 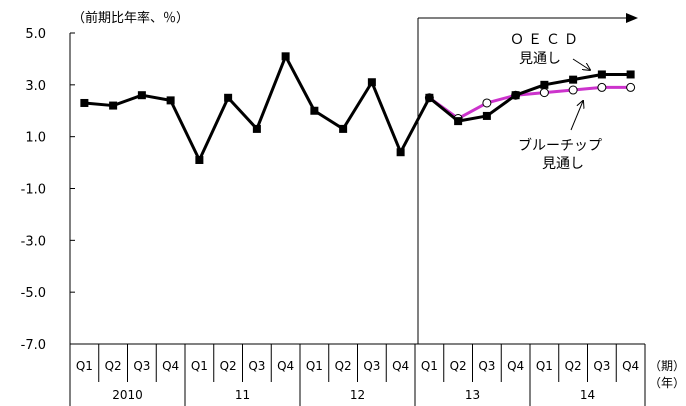 What do you see at coordinates (127, 395) in the screenshot?
I see `year-label: 2010` at bounding box center [127, 395].